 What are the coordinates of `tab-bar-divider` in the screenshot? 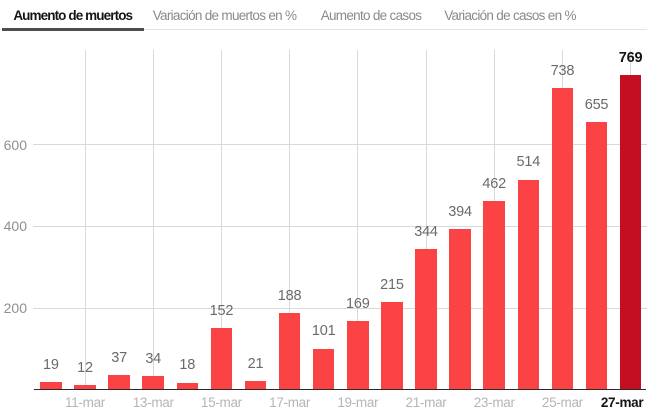 It's located at (323, 29).